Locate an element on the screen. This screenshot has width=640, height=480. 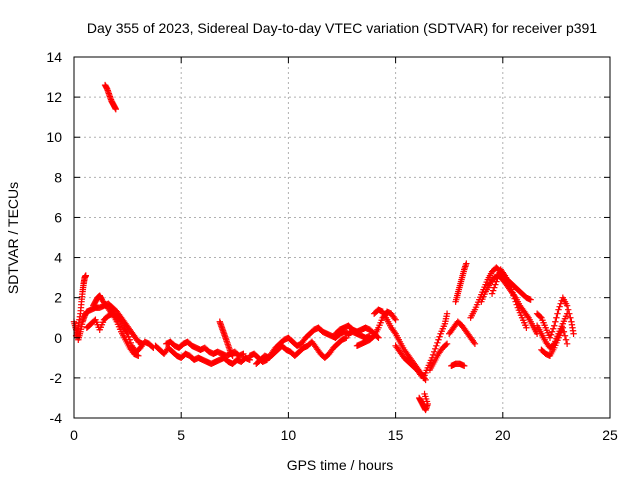
y-tick-label: 12 is located at coordinates (54, 97).